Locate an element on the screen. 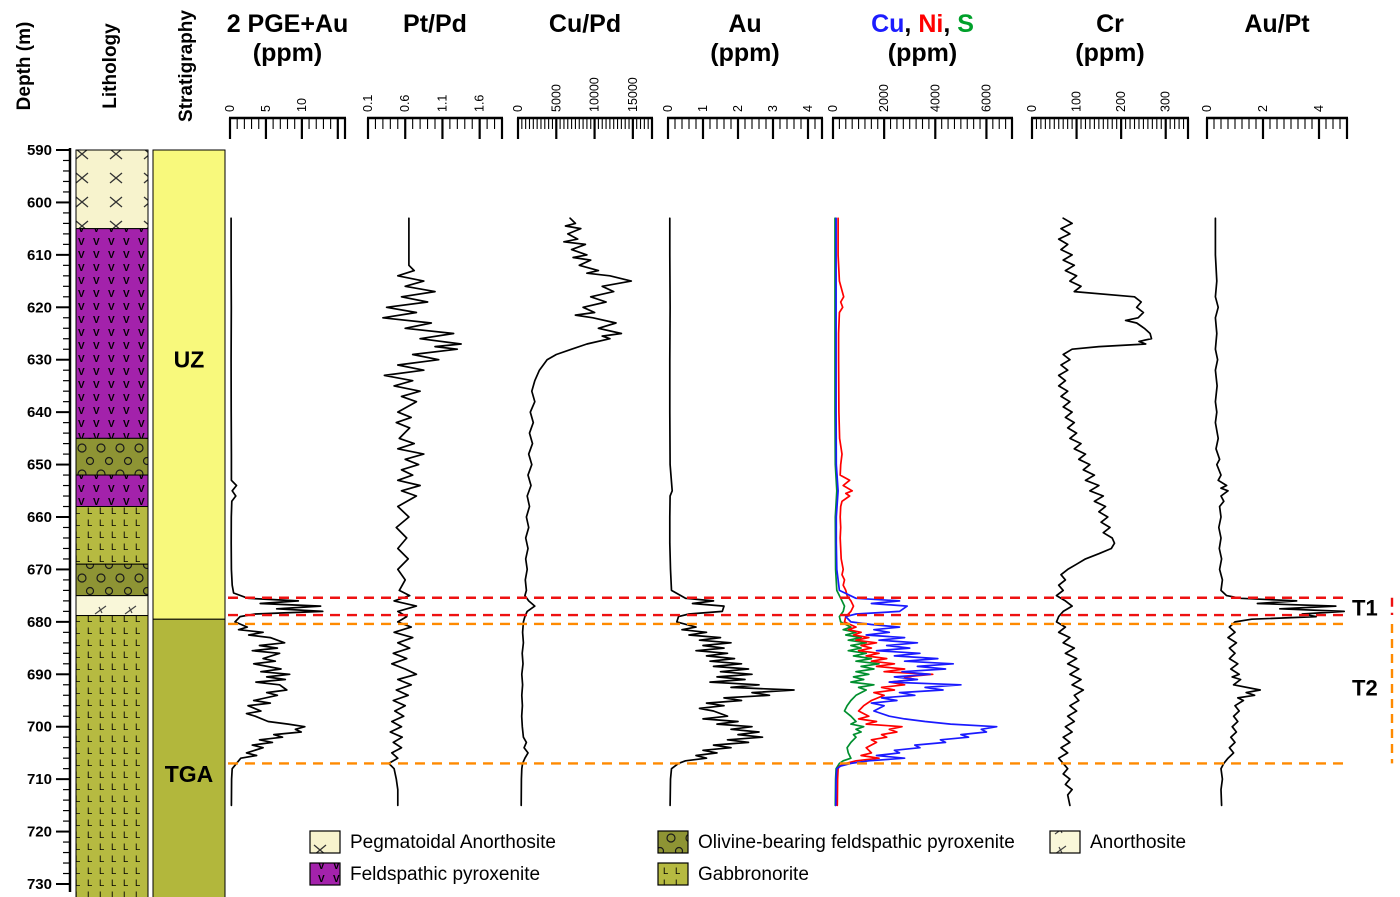  axis-tick-label: 1.6 is located at coordinates (480, 103).